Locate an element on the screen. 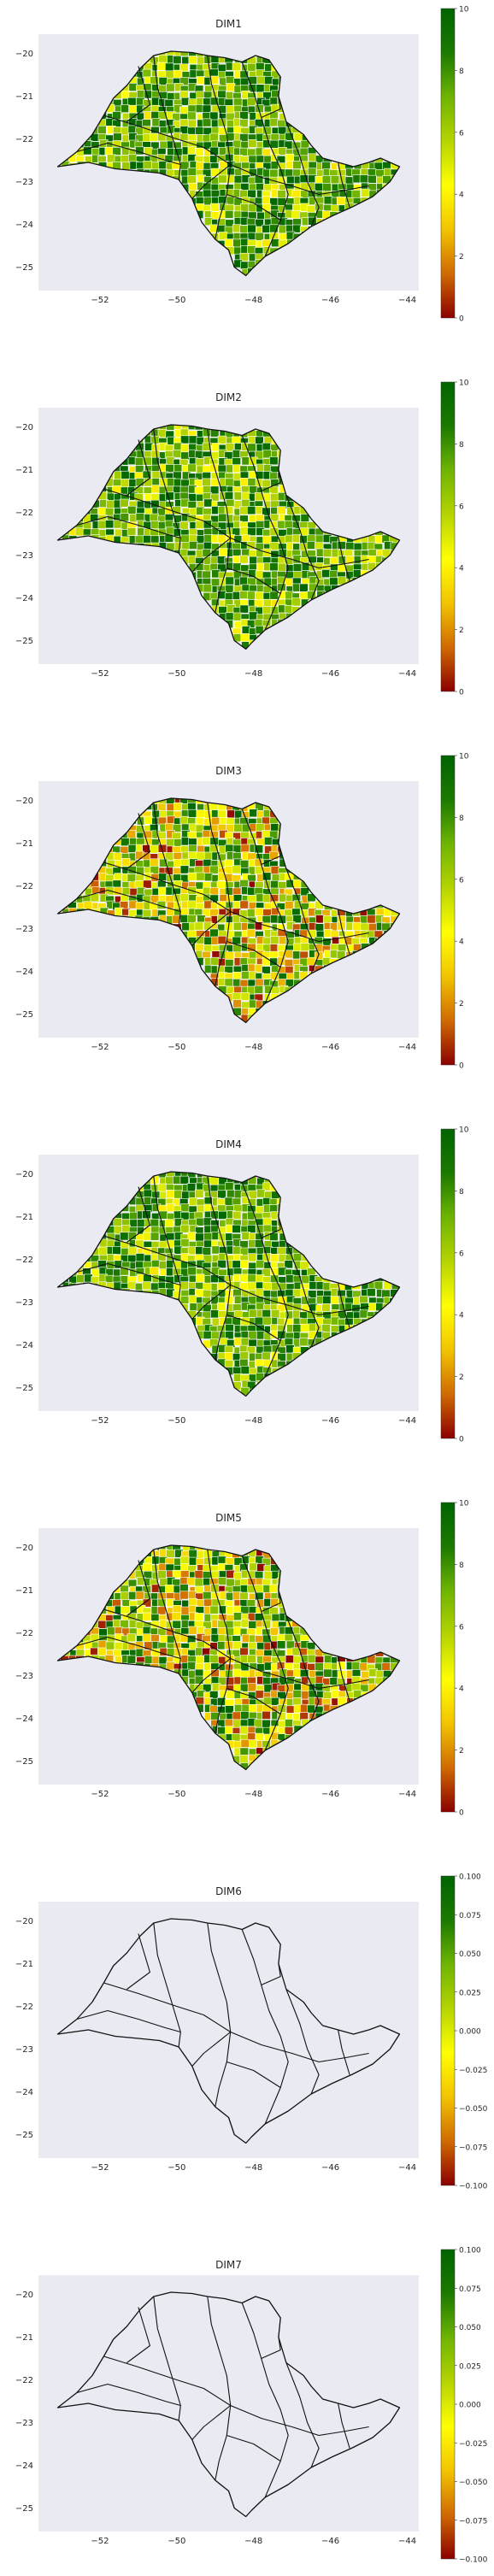  x-tick-label: −50 is located at coordinates (177, 1047).